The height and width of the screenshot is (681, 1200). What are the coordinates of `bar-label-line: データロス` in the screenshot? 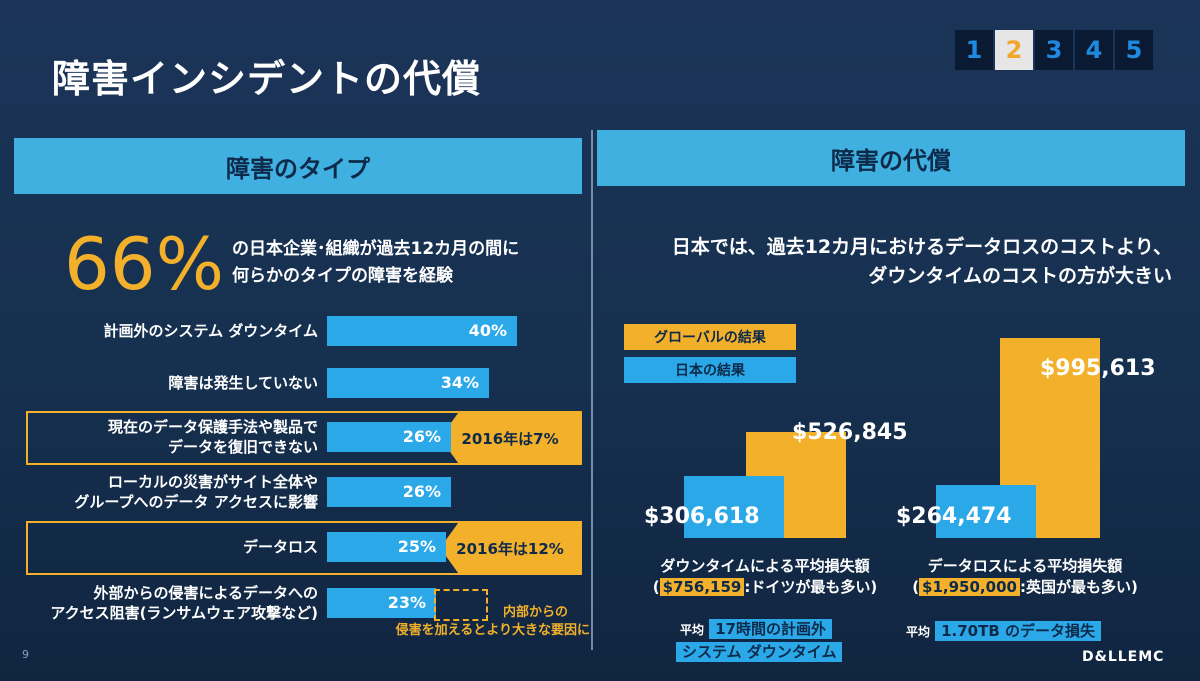 It's located at (280, 547).